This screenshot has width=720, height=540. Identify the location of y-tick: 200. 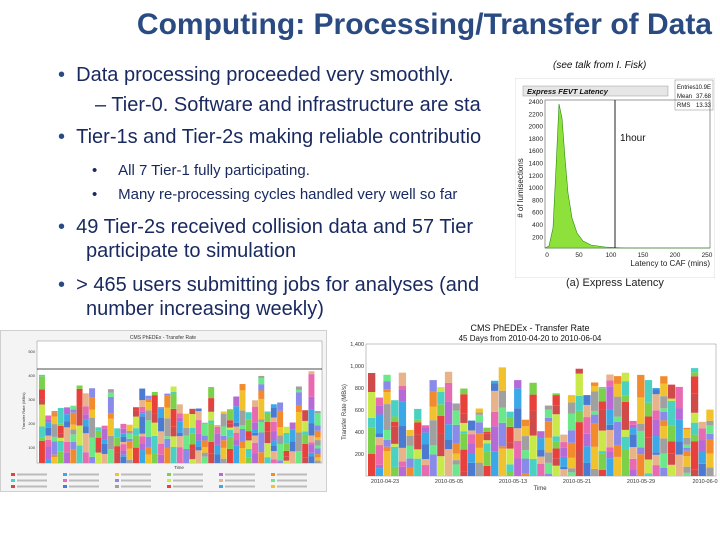
(359, 455).